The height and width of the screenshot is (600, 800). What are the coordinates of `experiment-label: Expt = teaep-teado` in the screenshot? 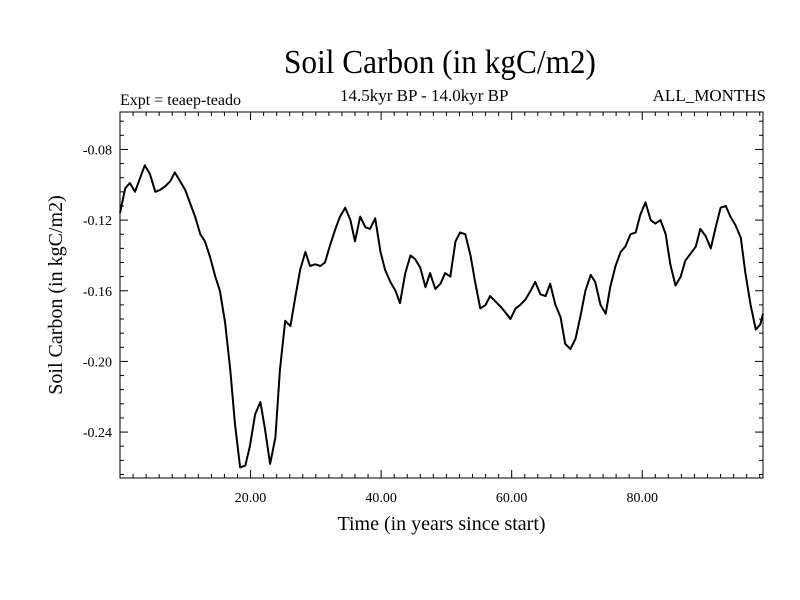 It's located at (180, 100).